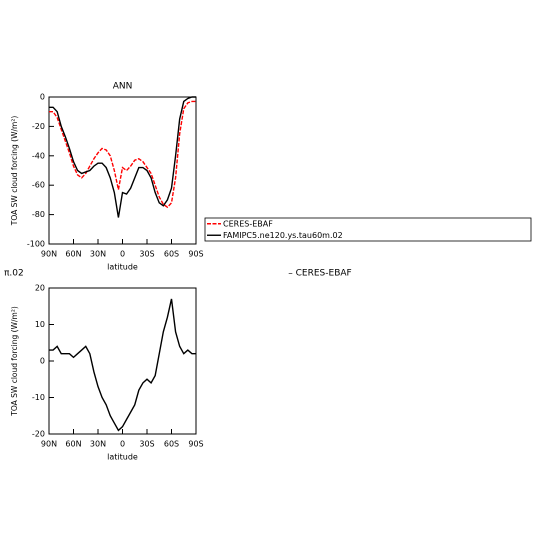  What do you see at coordinates (36, 244) in the screenshot?
I see `y-tick-label: -100` at bounding box center [36, 244].